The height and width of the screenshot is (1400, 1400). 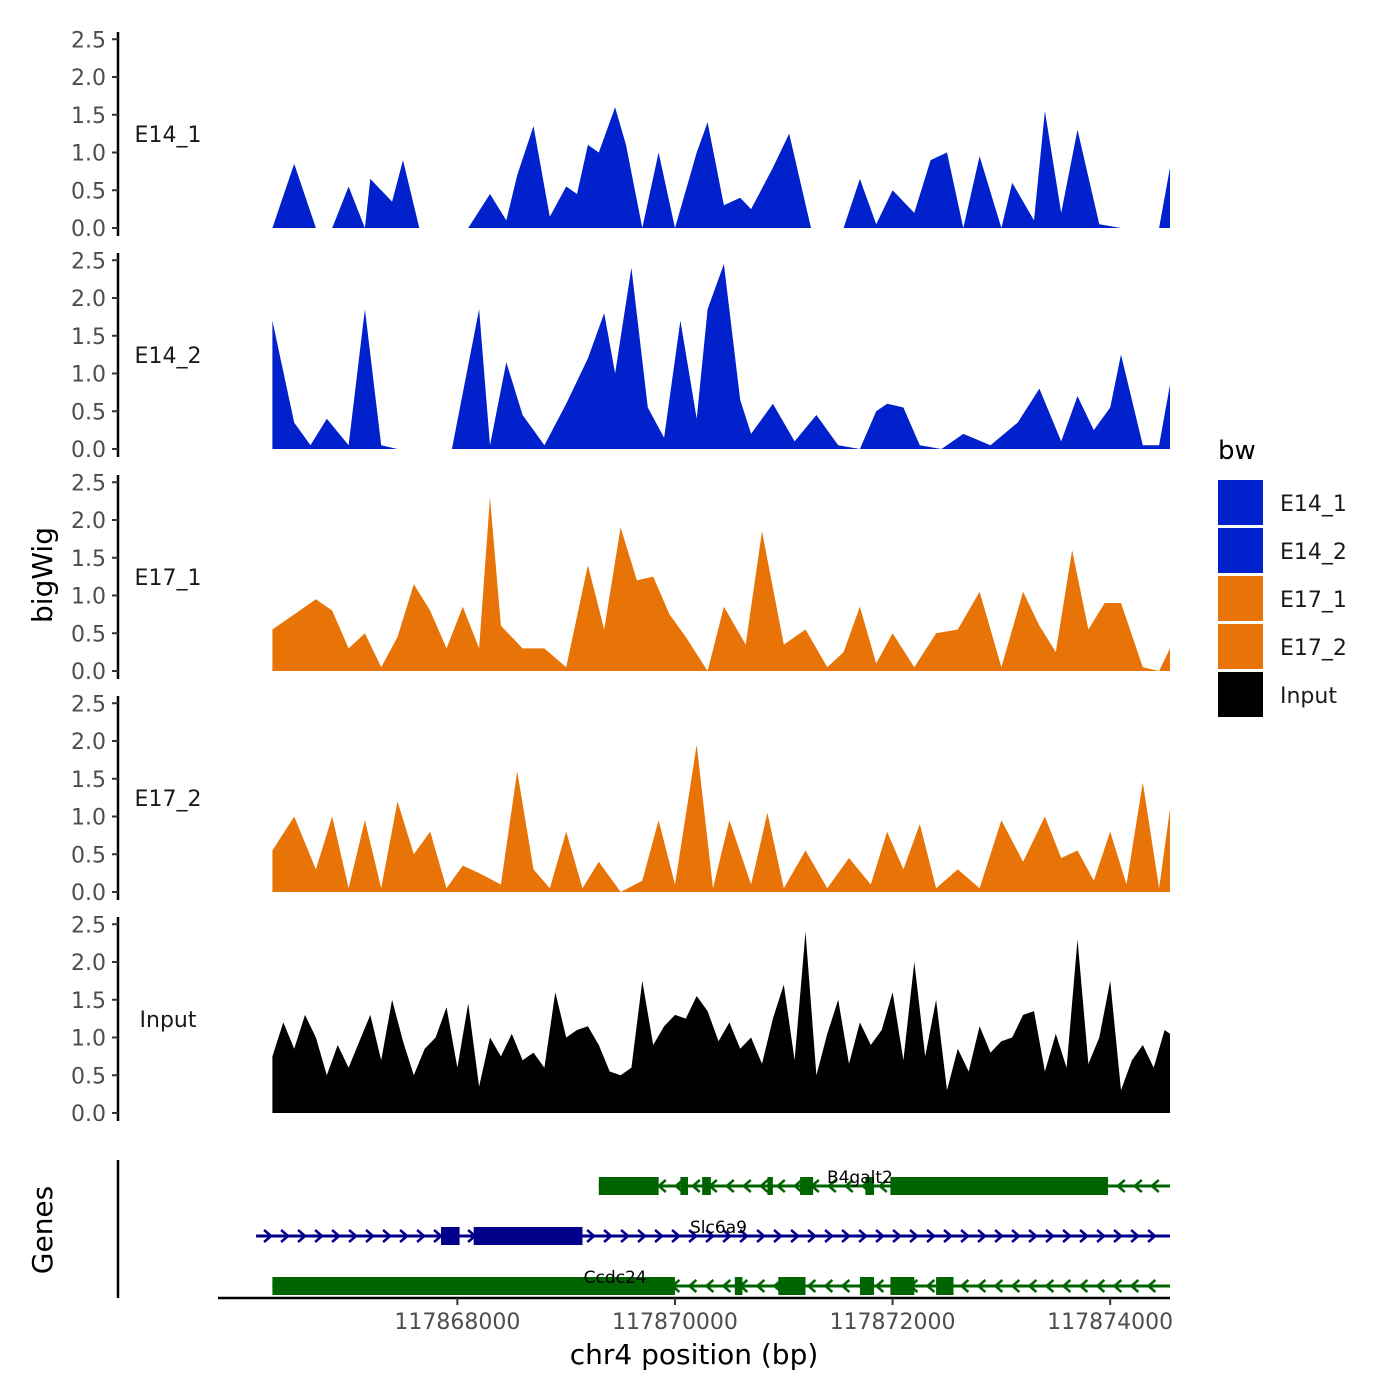 I want to click on x-tick-label: 117868000, so click(x=457, y=1322).